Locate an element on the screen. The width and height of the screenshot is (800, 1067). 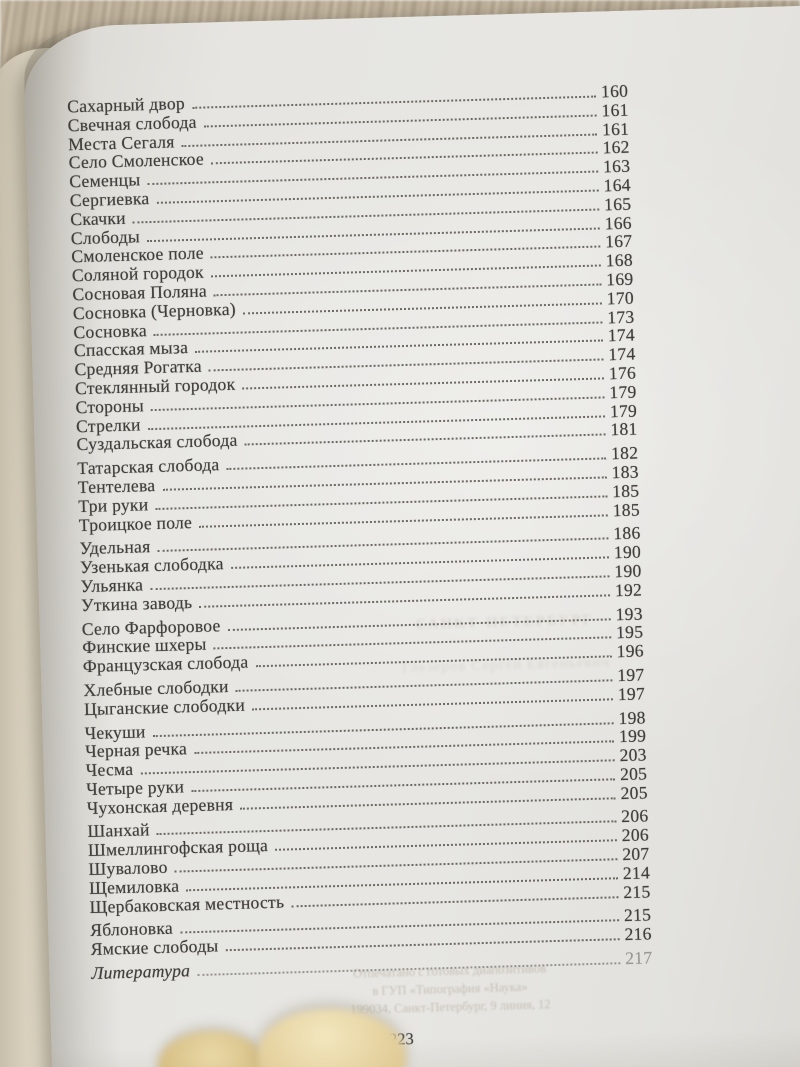
entry-page-number: 196 is located at coordinates (630, 651).